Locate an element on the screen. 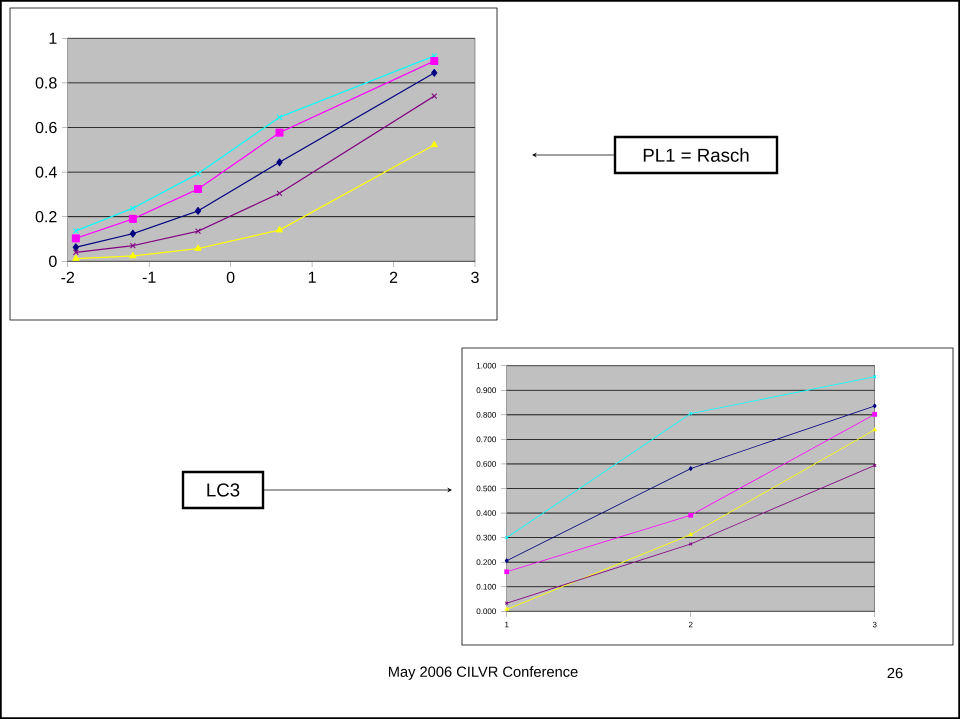 This screenshot has width=960, height=719. x-tick-label: 0 is located at coordinates (230, 278).